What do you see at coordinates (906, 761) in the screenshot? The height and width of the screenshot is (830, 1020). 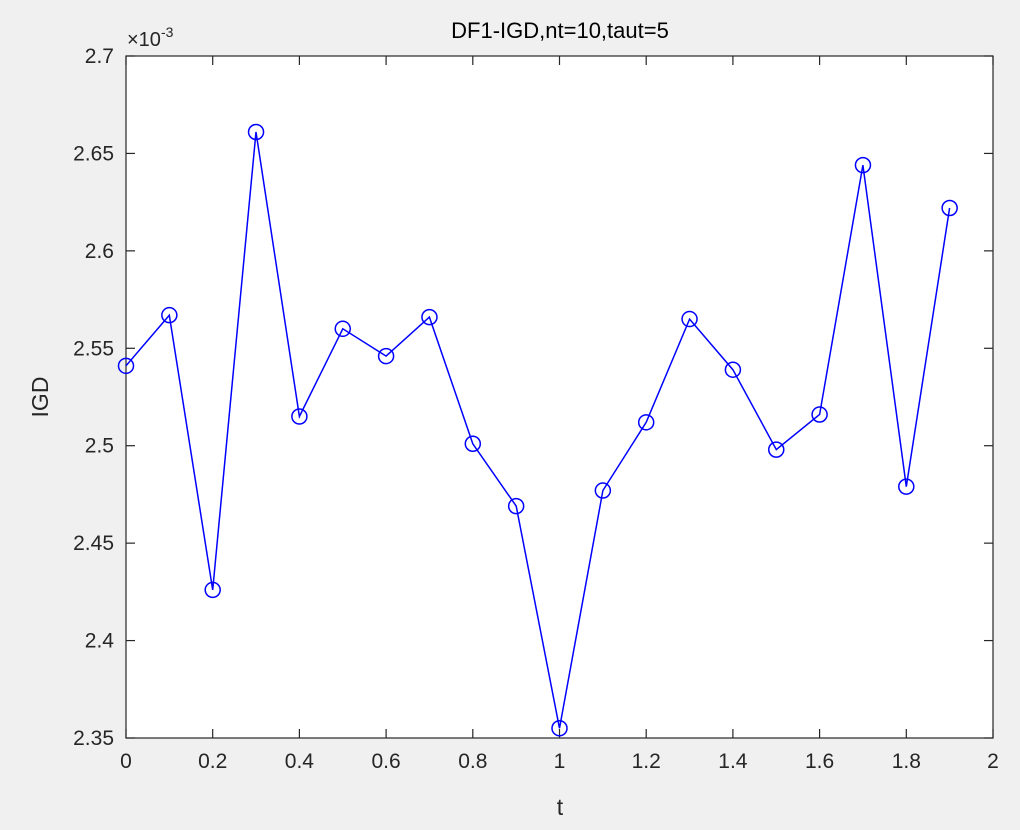 I see `x-tick-label: 1.8` at bounding box center [906, 761].